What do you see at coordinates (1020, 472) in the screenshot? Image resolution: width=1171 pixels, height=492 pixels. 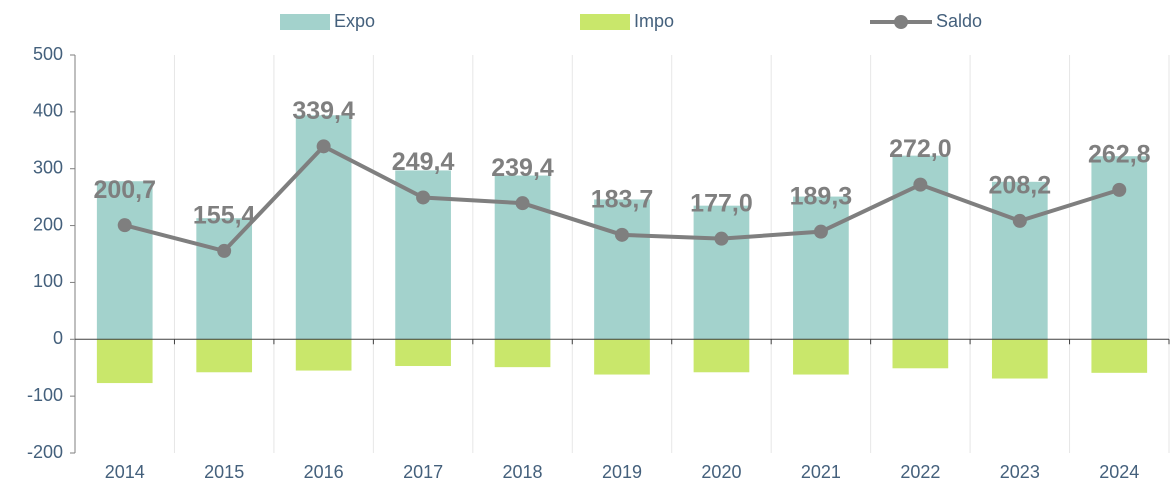 I see `x-tick-label: 2023` at bounding box center [1020, 472].